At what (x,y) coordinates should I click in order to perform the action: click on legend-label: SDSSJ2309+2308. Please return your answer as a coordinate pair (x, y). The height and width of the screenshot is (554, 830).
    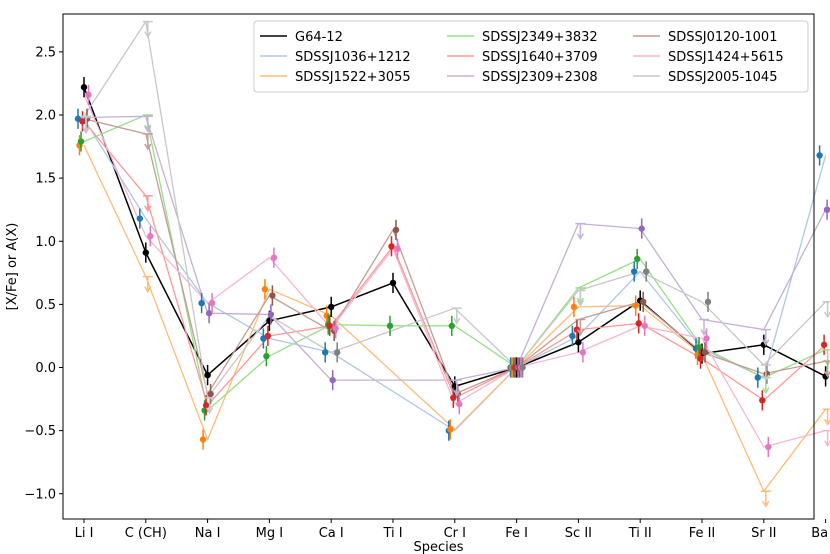
    Looking at the image, I should click on (540, 77).